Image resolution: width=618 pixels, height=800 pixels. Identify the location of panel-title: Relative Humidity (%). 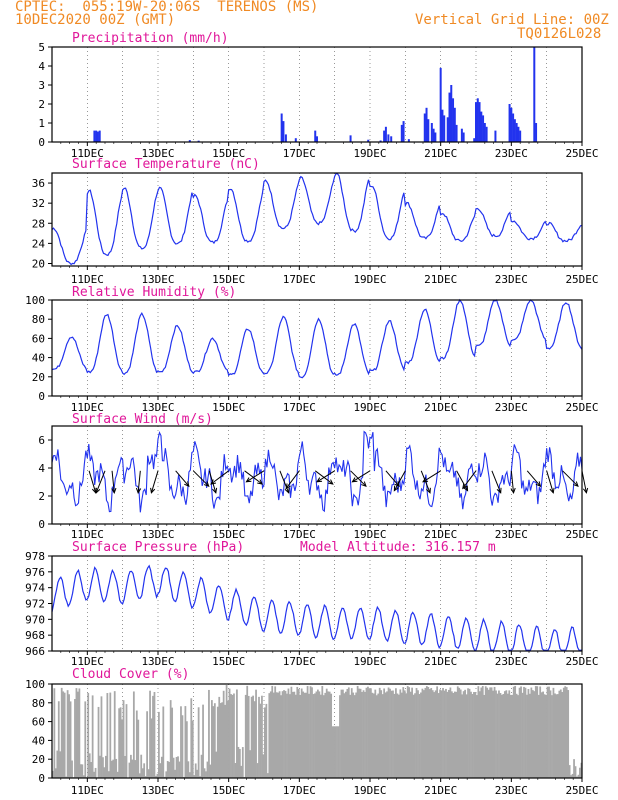
(154, 292).